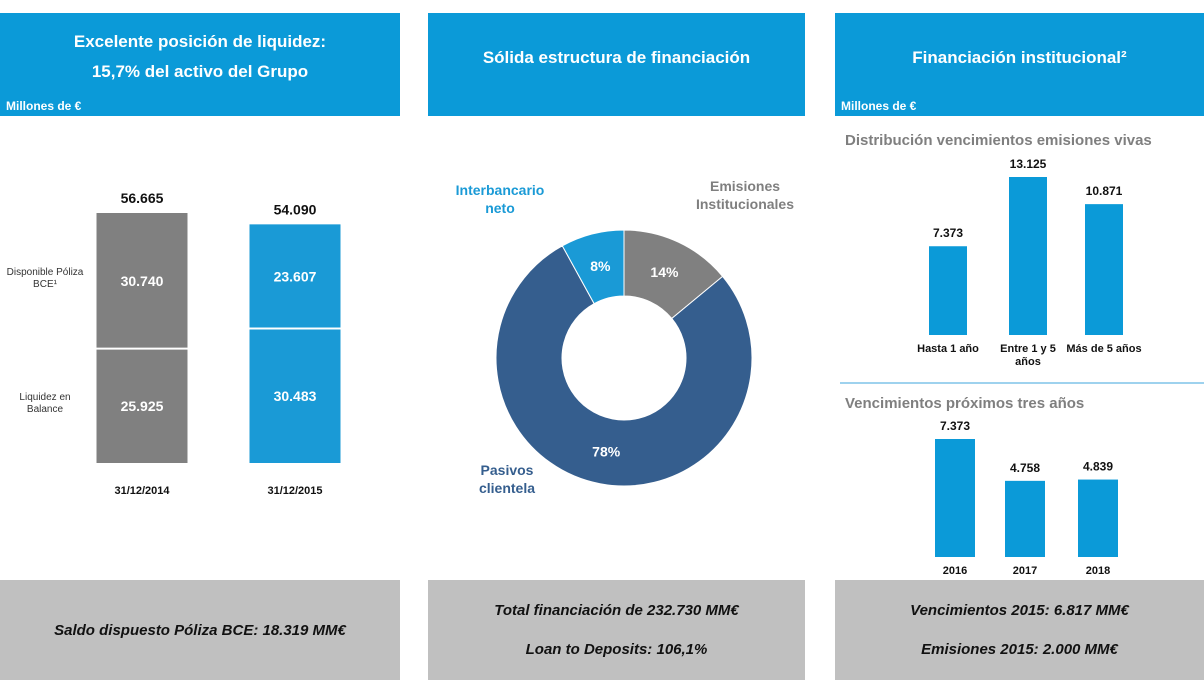 Image resolution: width=1204 pixels, height=680 pixels. Describe the element at coordinates (1098, 467) in the screenshot. I see `value-label: 4.839` at that location.